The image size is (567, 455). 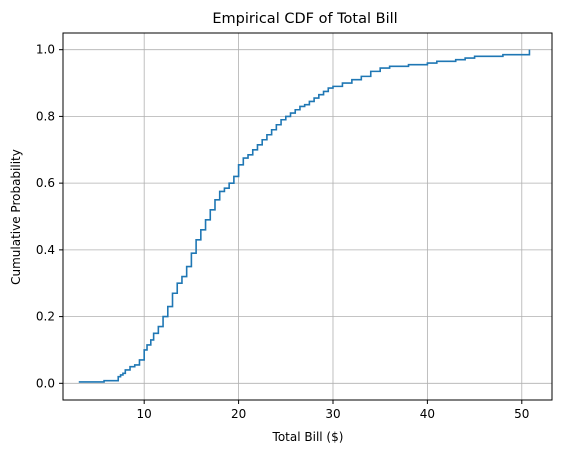 I want to click on y-tick-label: 0.4, so click(x=45, y=250).